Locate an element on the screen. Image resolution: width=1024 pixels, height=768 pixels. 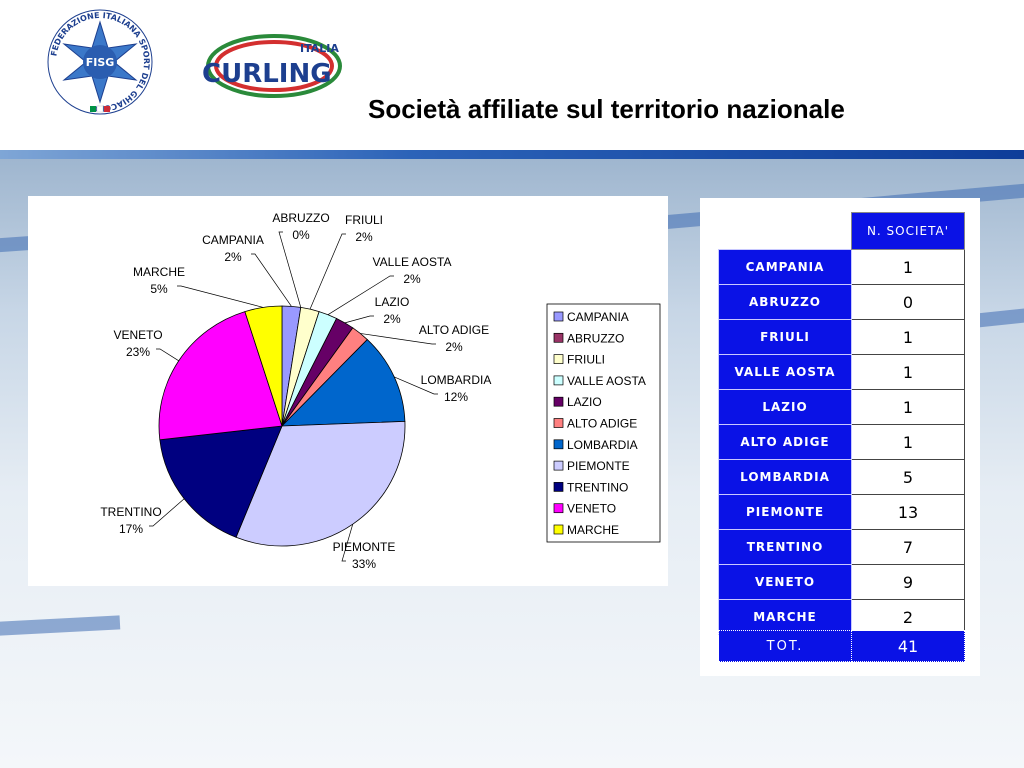
row-region-name: ALTO ADIGE is located at coordinates (785, 442).